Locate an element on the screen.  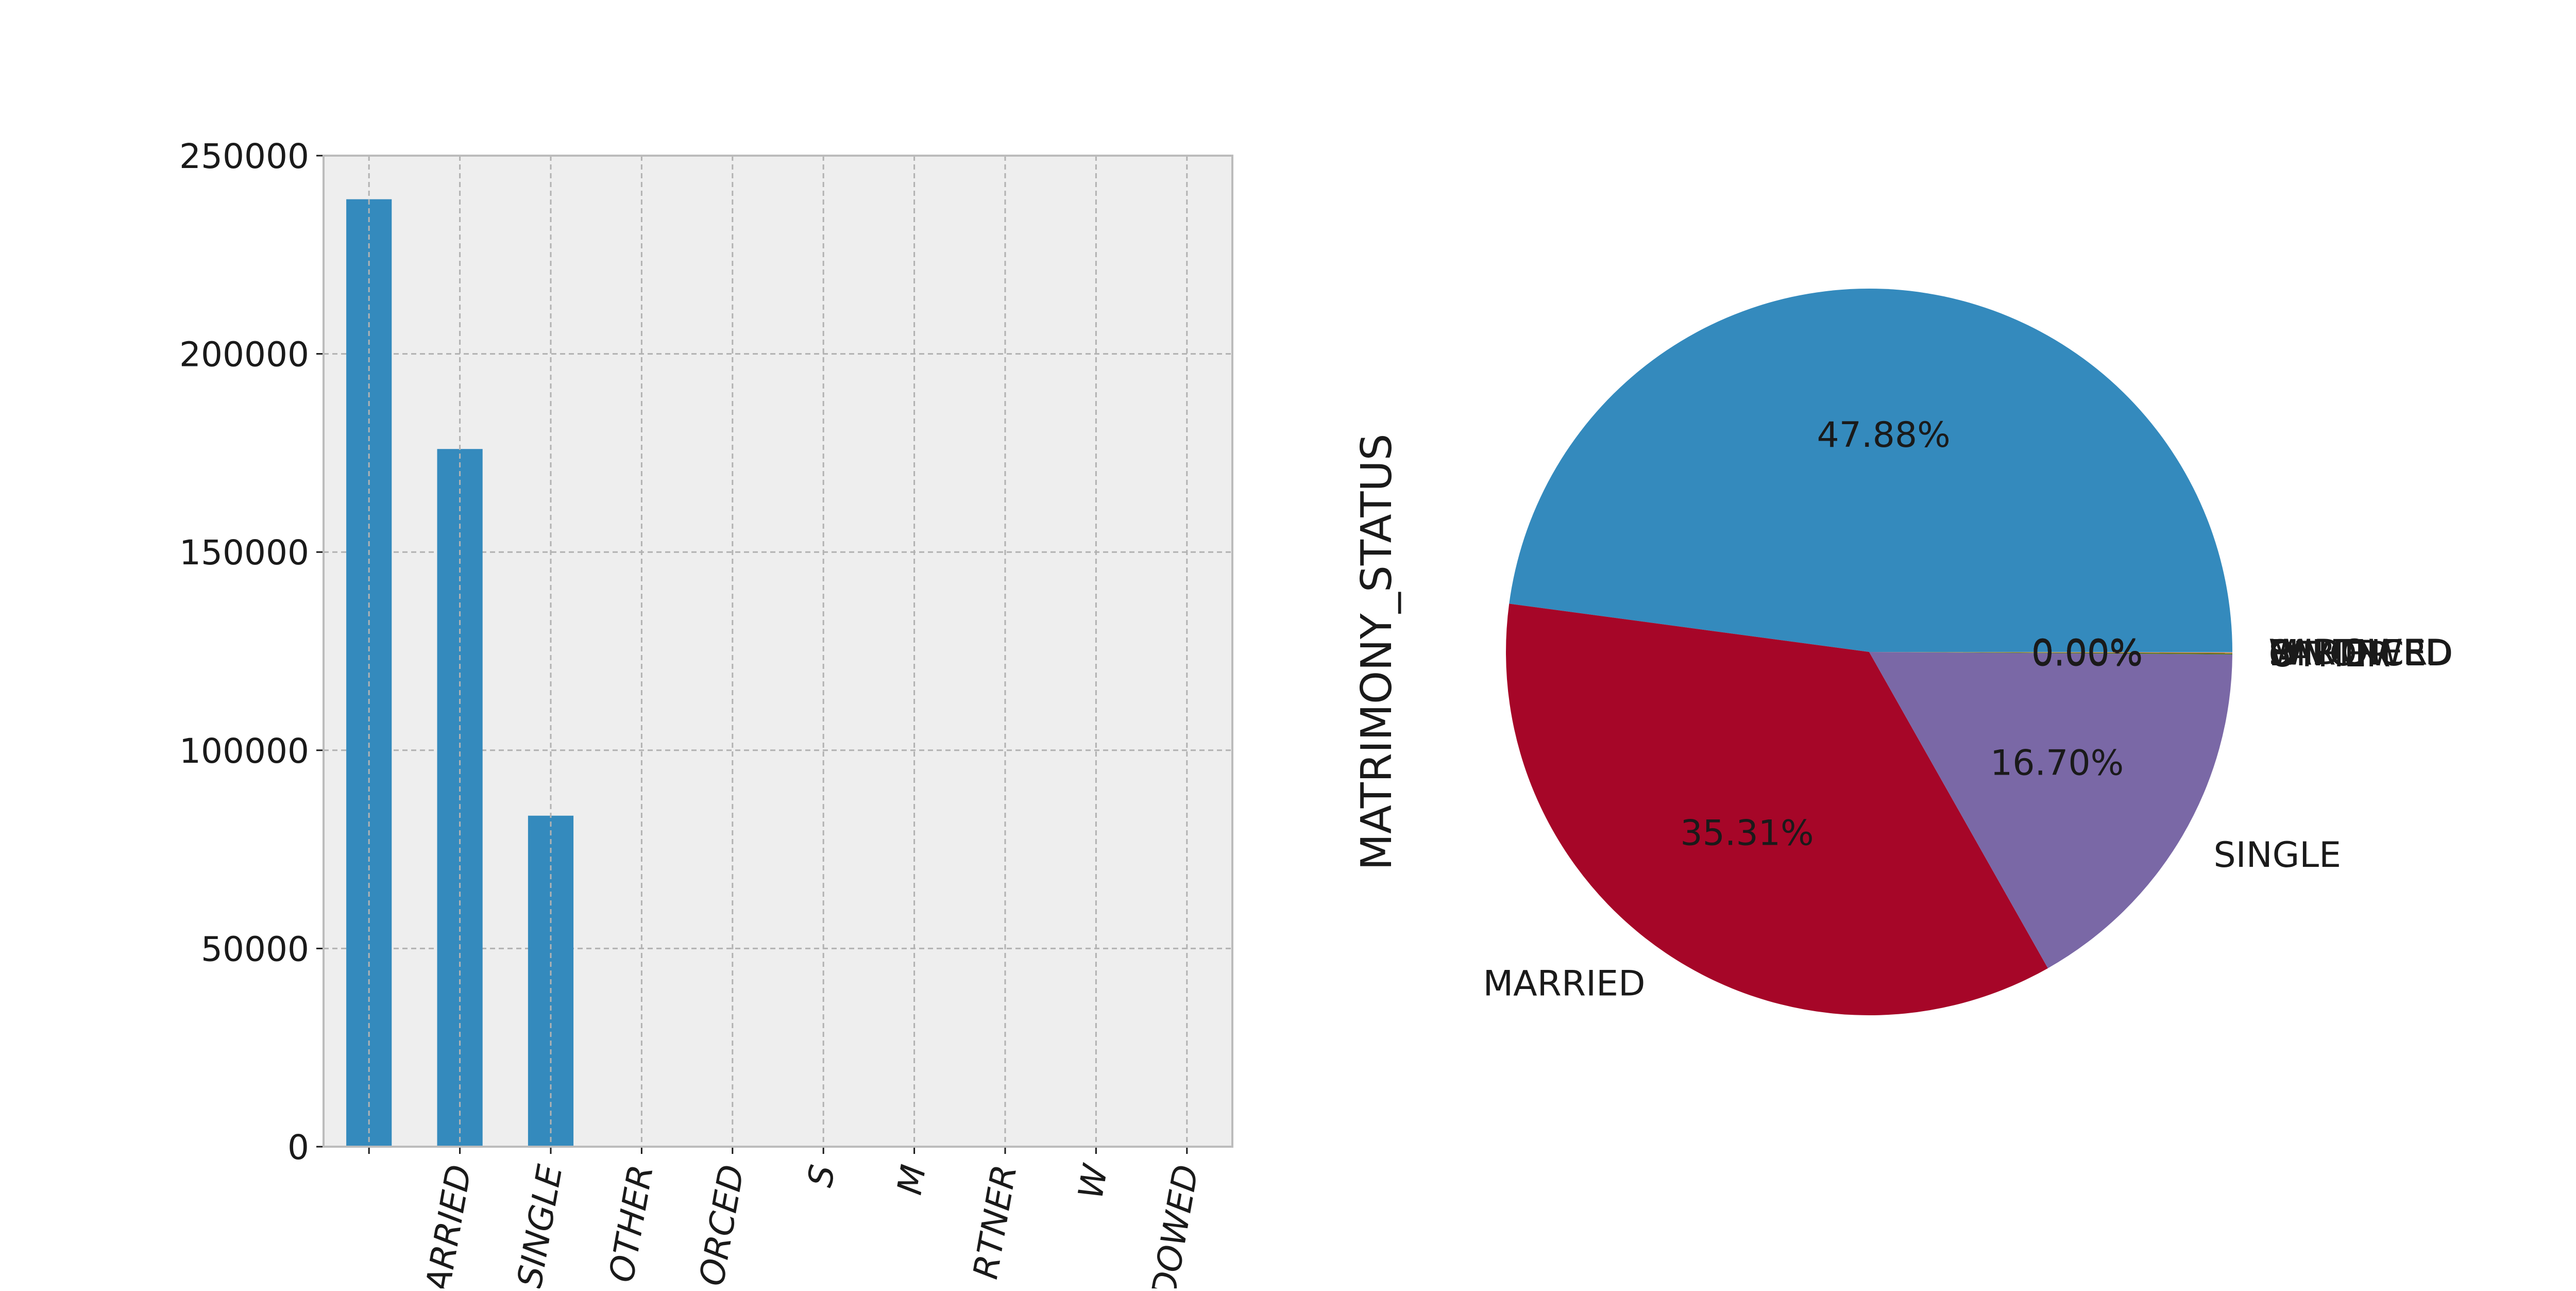
x-tick-label: ORCED is located at coordinates (722, 1225).